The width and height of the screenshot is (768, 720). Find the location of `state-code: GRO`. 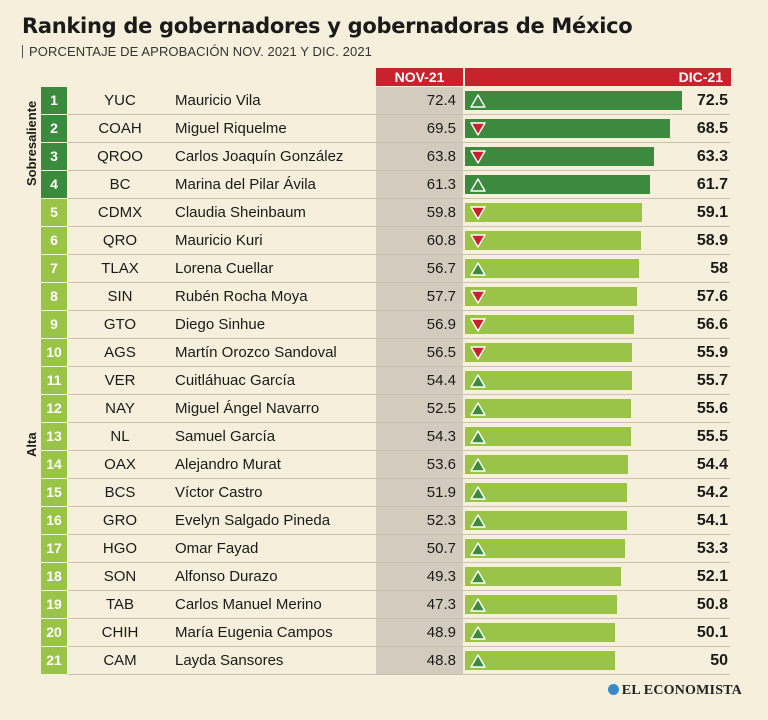

state-code: GRO is located at coordinates (120, 520).